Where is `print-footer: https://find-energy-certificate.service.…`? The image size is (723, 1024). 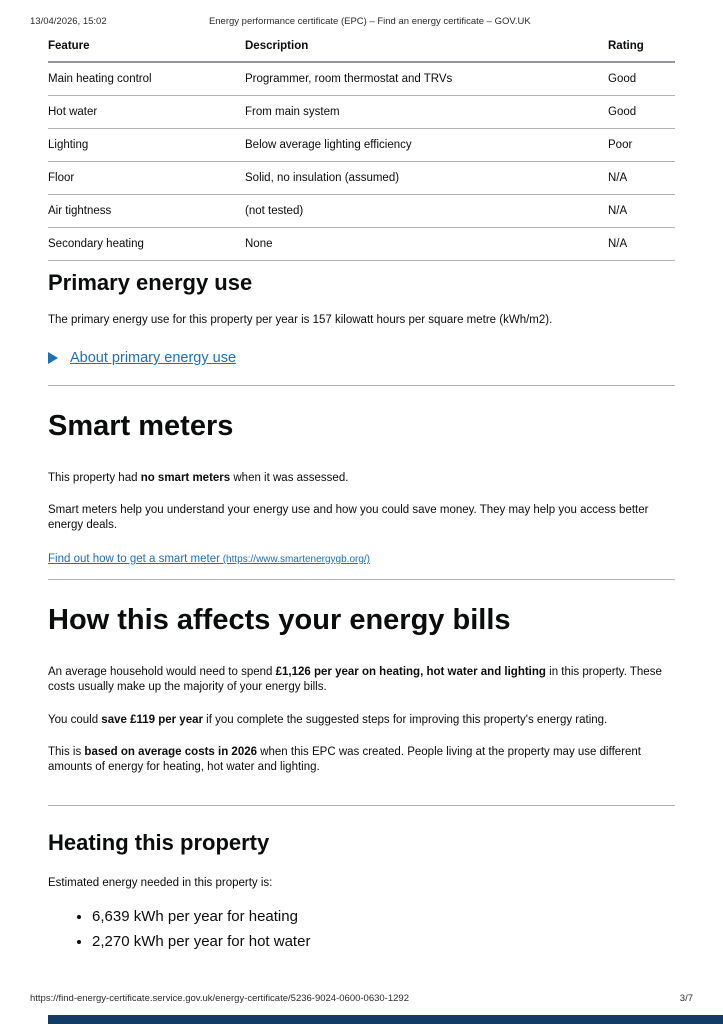
print-footer: https://find-energy-certificate.service.… is located at coordinates (361, 998).